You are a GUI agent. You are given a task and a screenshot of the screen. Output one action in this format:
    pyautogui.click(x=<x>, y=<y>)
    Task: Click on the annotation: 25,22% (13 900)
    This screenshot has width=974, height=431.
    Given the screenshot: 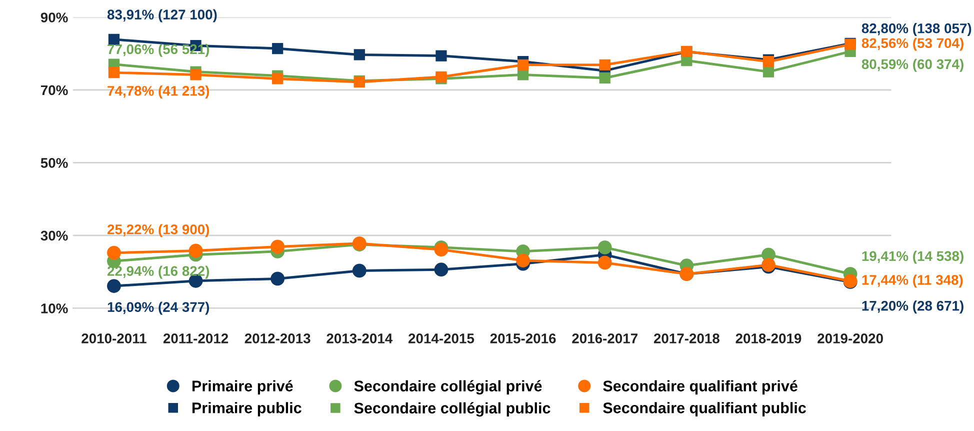 What is the action you would take?
    pyautogui.click(x=158, y=231)
    